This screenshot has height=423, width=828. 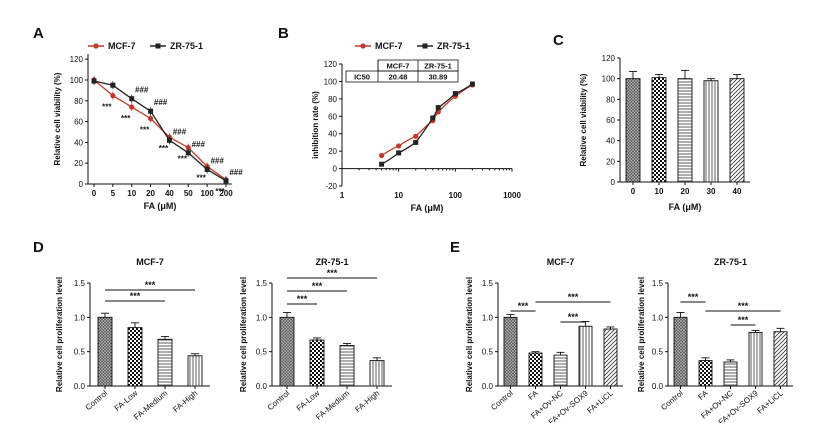 I want to click on chart-5-y-tick-label: 0.0, so click(x=488, y=386).